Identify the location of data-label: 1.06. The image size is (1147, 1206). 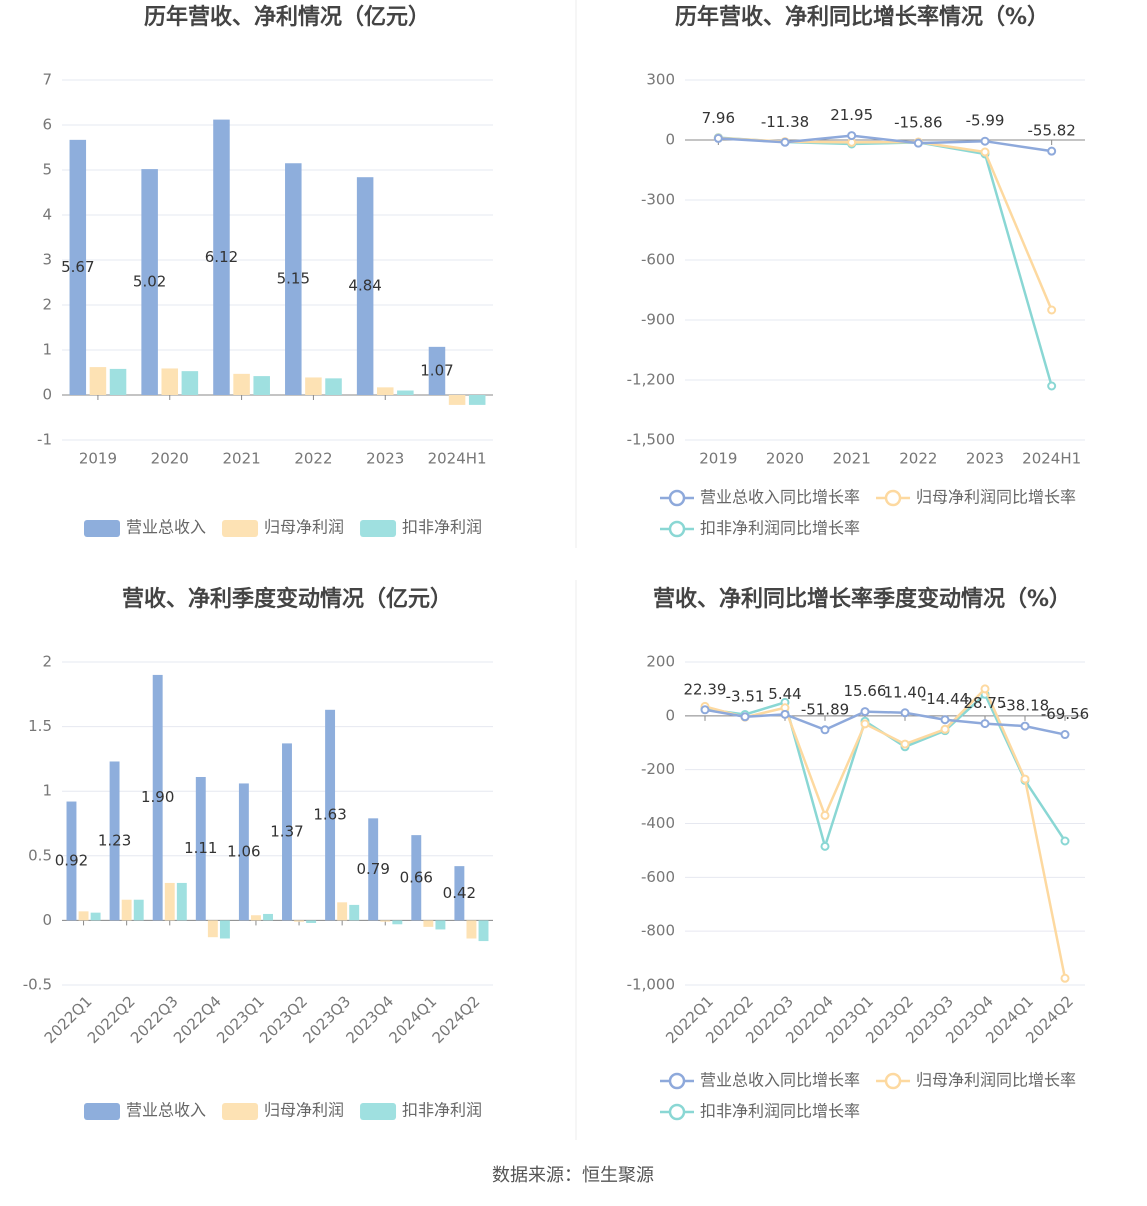
(243, 851).